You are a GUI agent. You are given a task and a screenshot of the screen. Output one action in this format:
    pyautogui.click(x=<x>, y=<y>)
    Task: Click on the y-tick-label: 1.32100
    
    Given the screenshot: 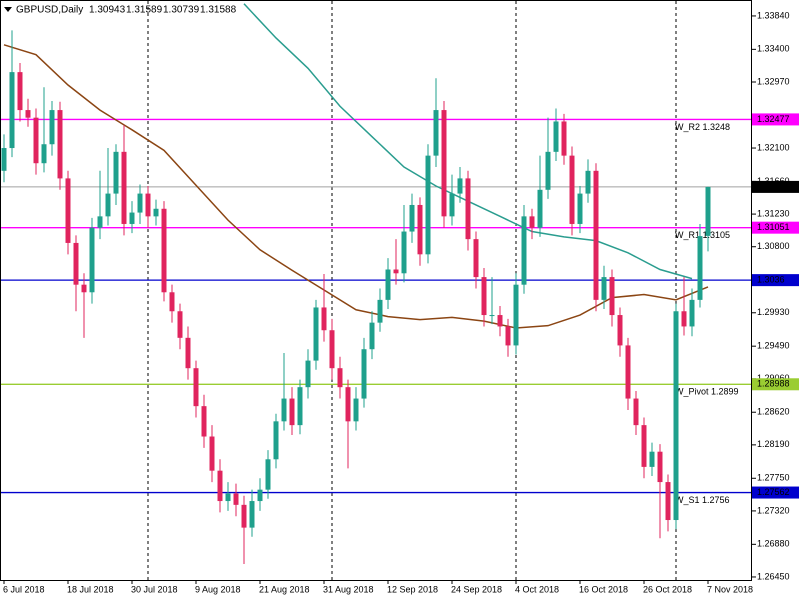 What is the action you would take?
    pyautogui.click(x=773, y=147)
    